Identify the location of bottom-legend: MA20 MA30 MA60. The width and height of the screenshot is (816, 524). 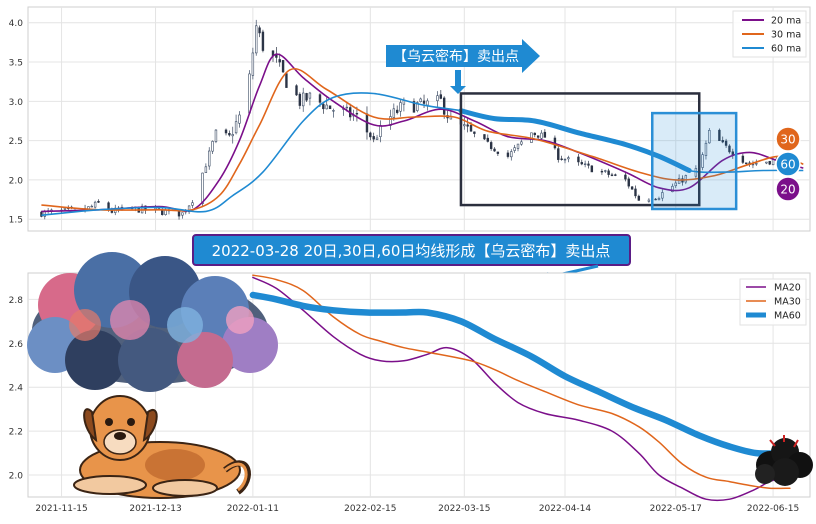
(773, 302).